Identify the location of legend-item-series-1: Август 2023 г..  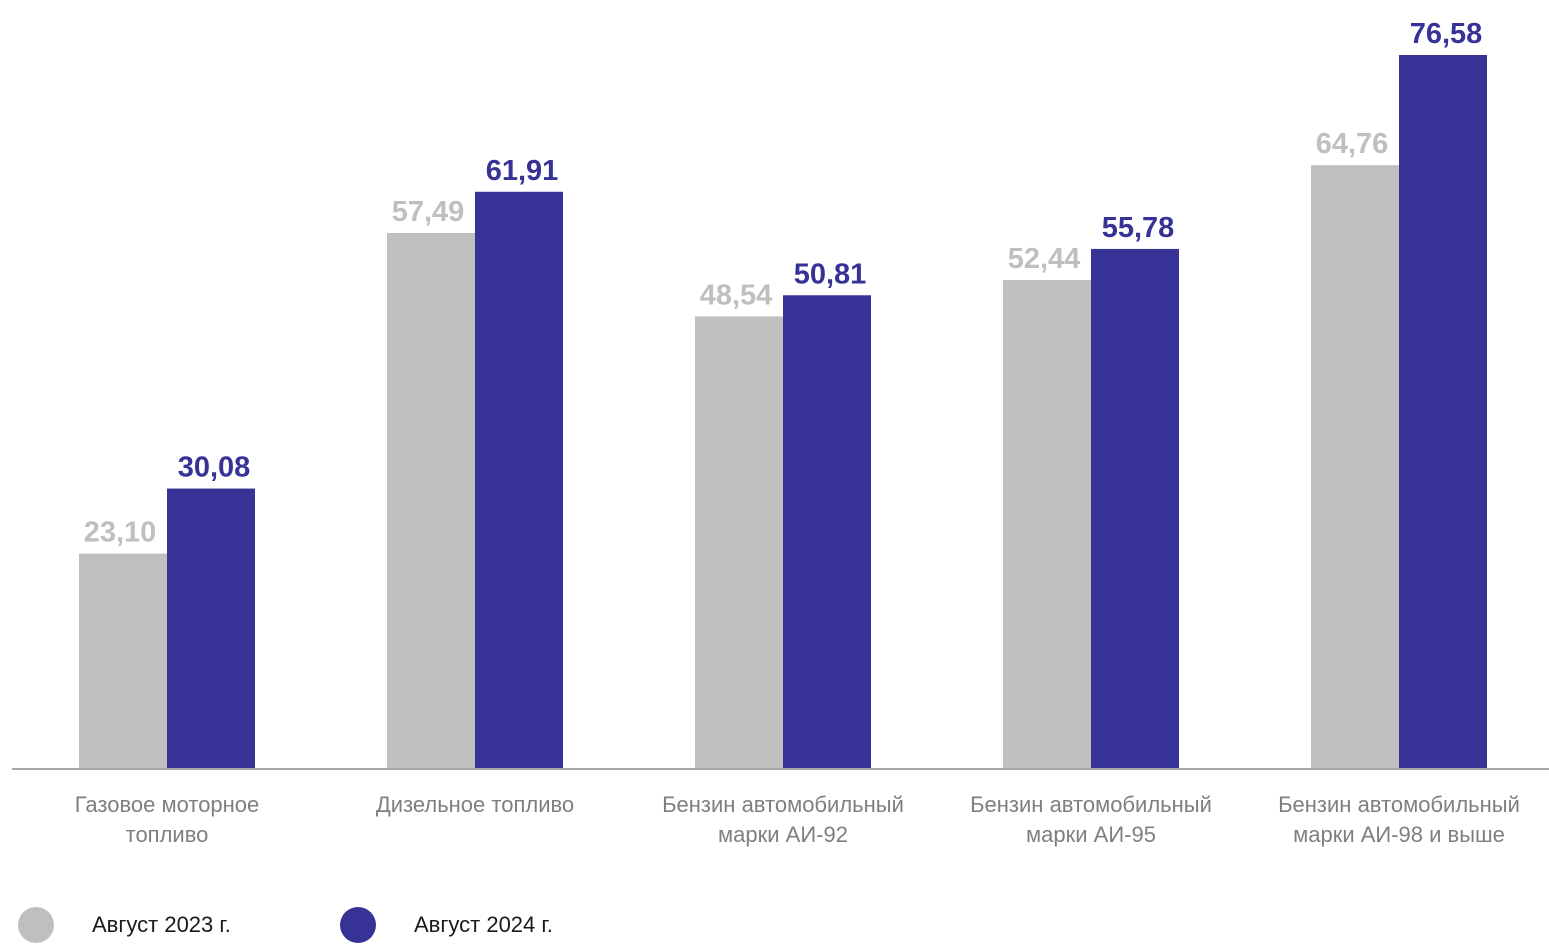
(124, 925).